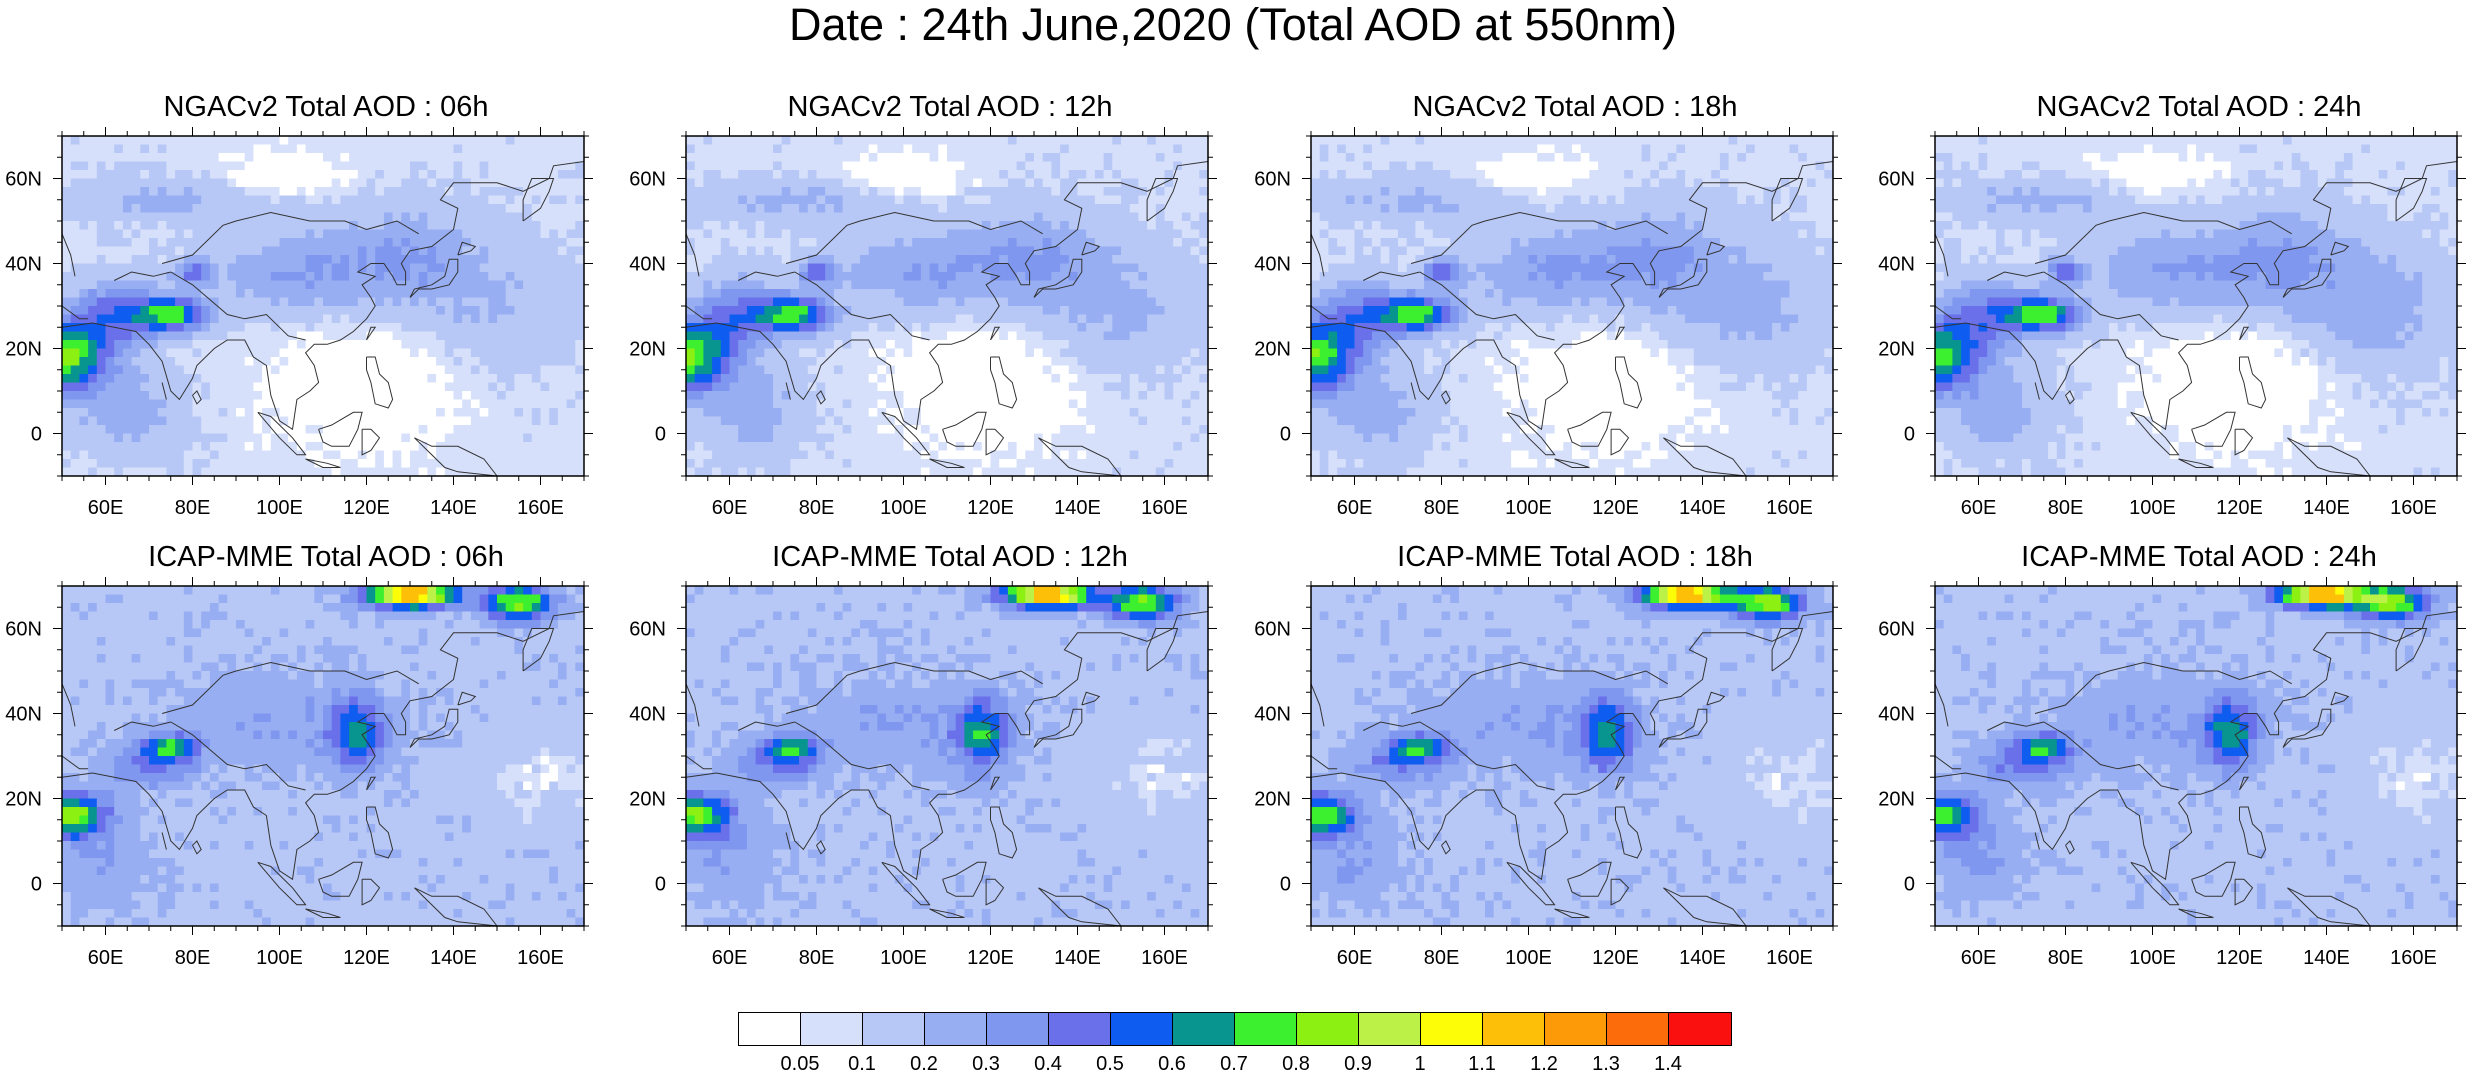 The width and height of the screenshot is (2466, 1075). I want to click on colorbar-label: 0.4, so click(1048, 1064).